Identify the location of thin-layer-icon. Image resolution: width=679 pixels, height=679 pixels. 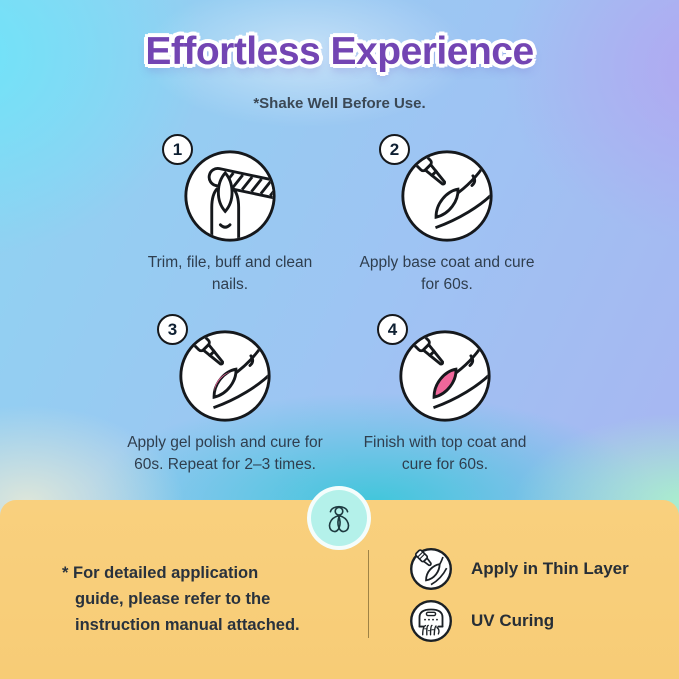
(431, 569).